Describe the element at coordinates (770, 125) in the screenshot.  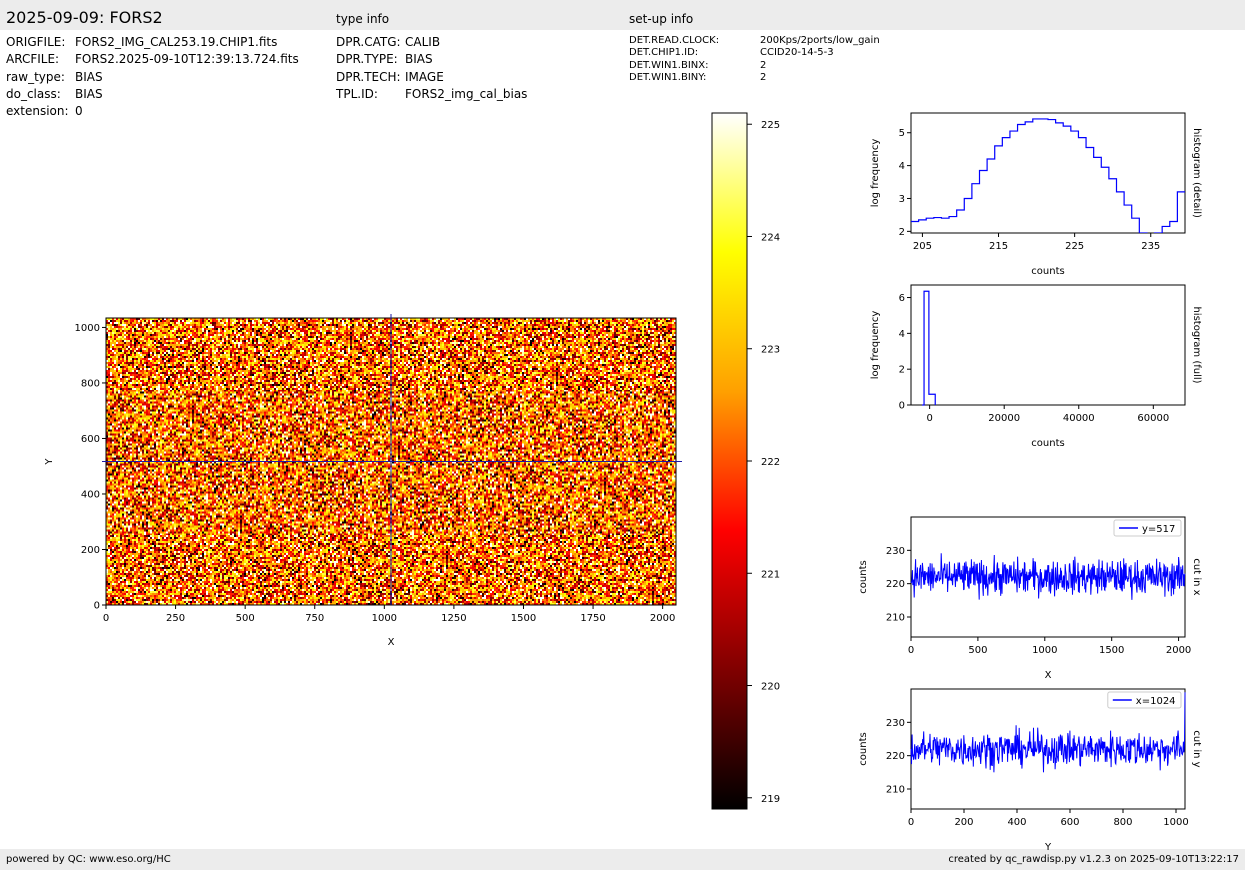
I see `colorbar-tick-label: 225` at that location.